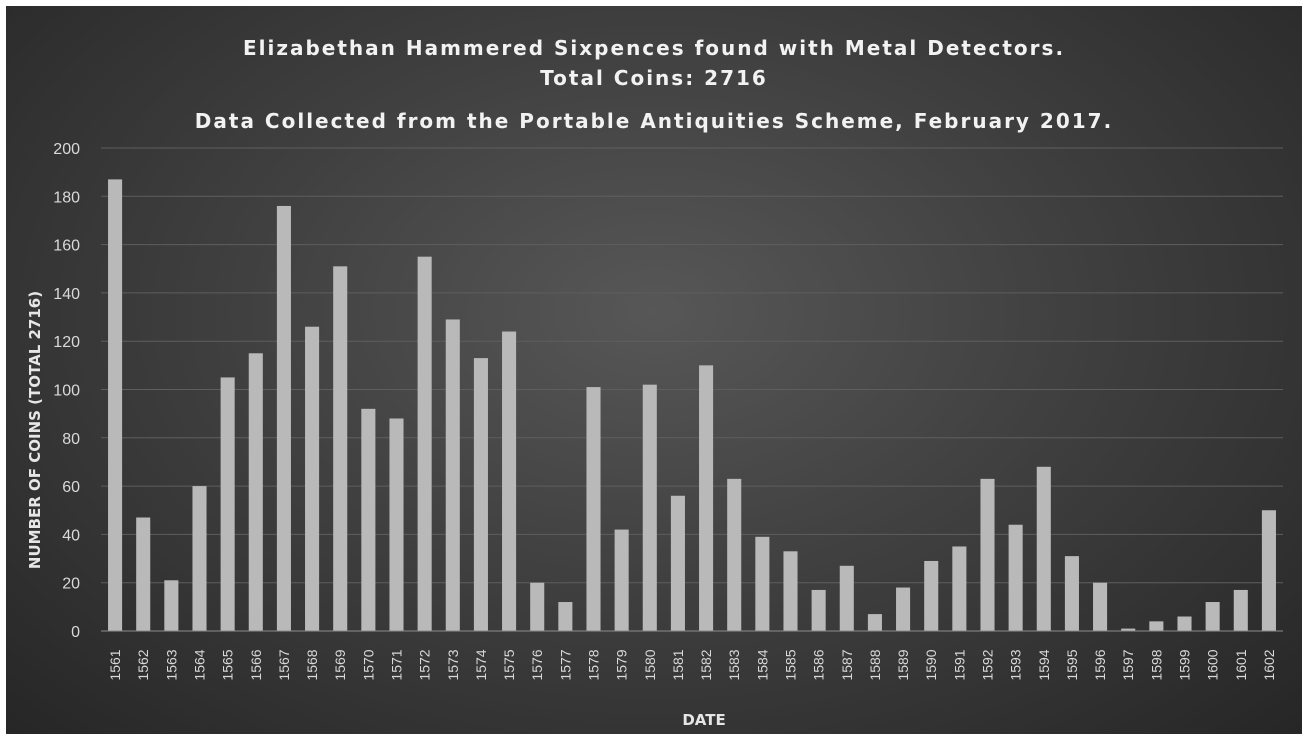 The width and height of the screenshot is (1306, 737). I want to click on x-tick-label: 1593, so click(1016, 664).